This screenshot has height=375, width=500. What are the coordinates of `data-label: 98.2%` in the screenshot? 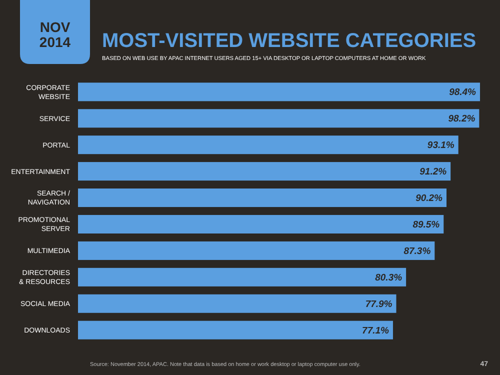 It's located at (462, 119).